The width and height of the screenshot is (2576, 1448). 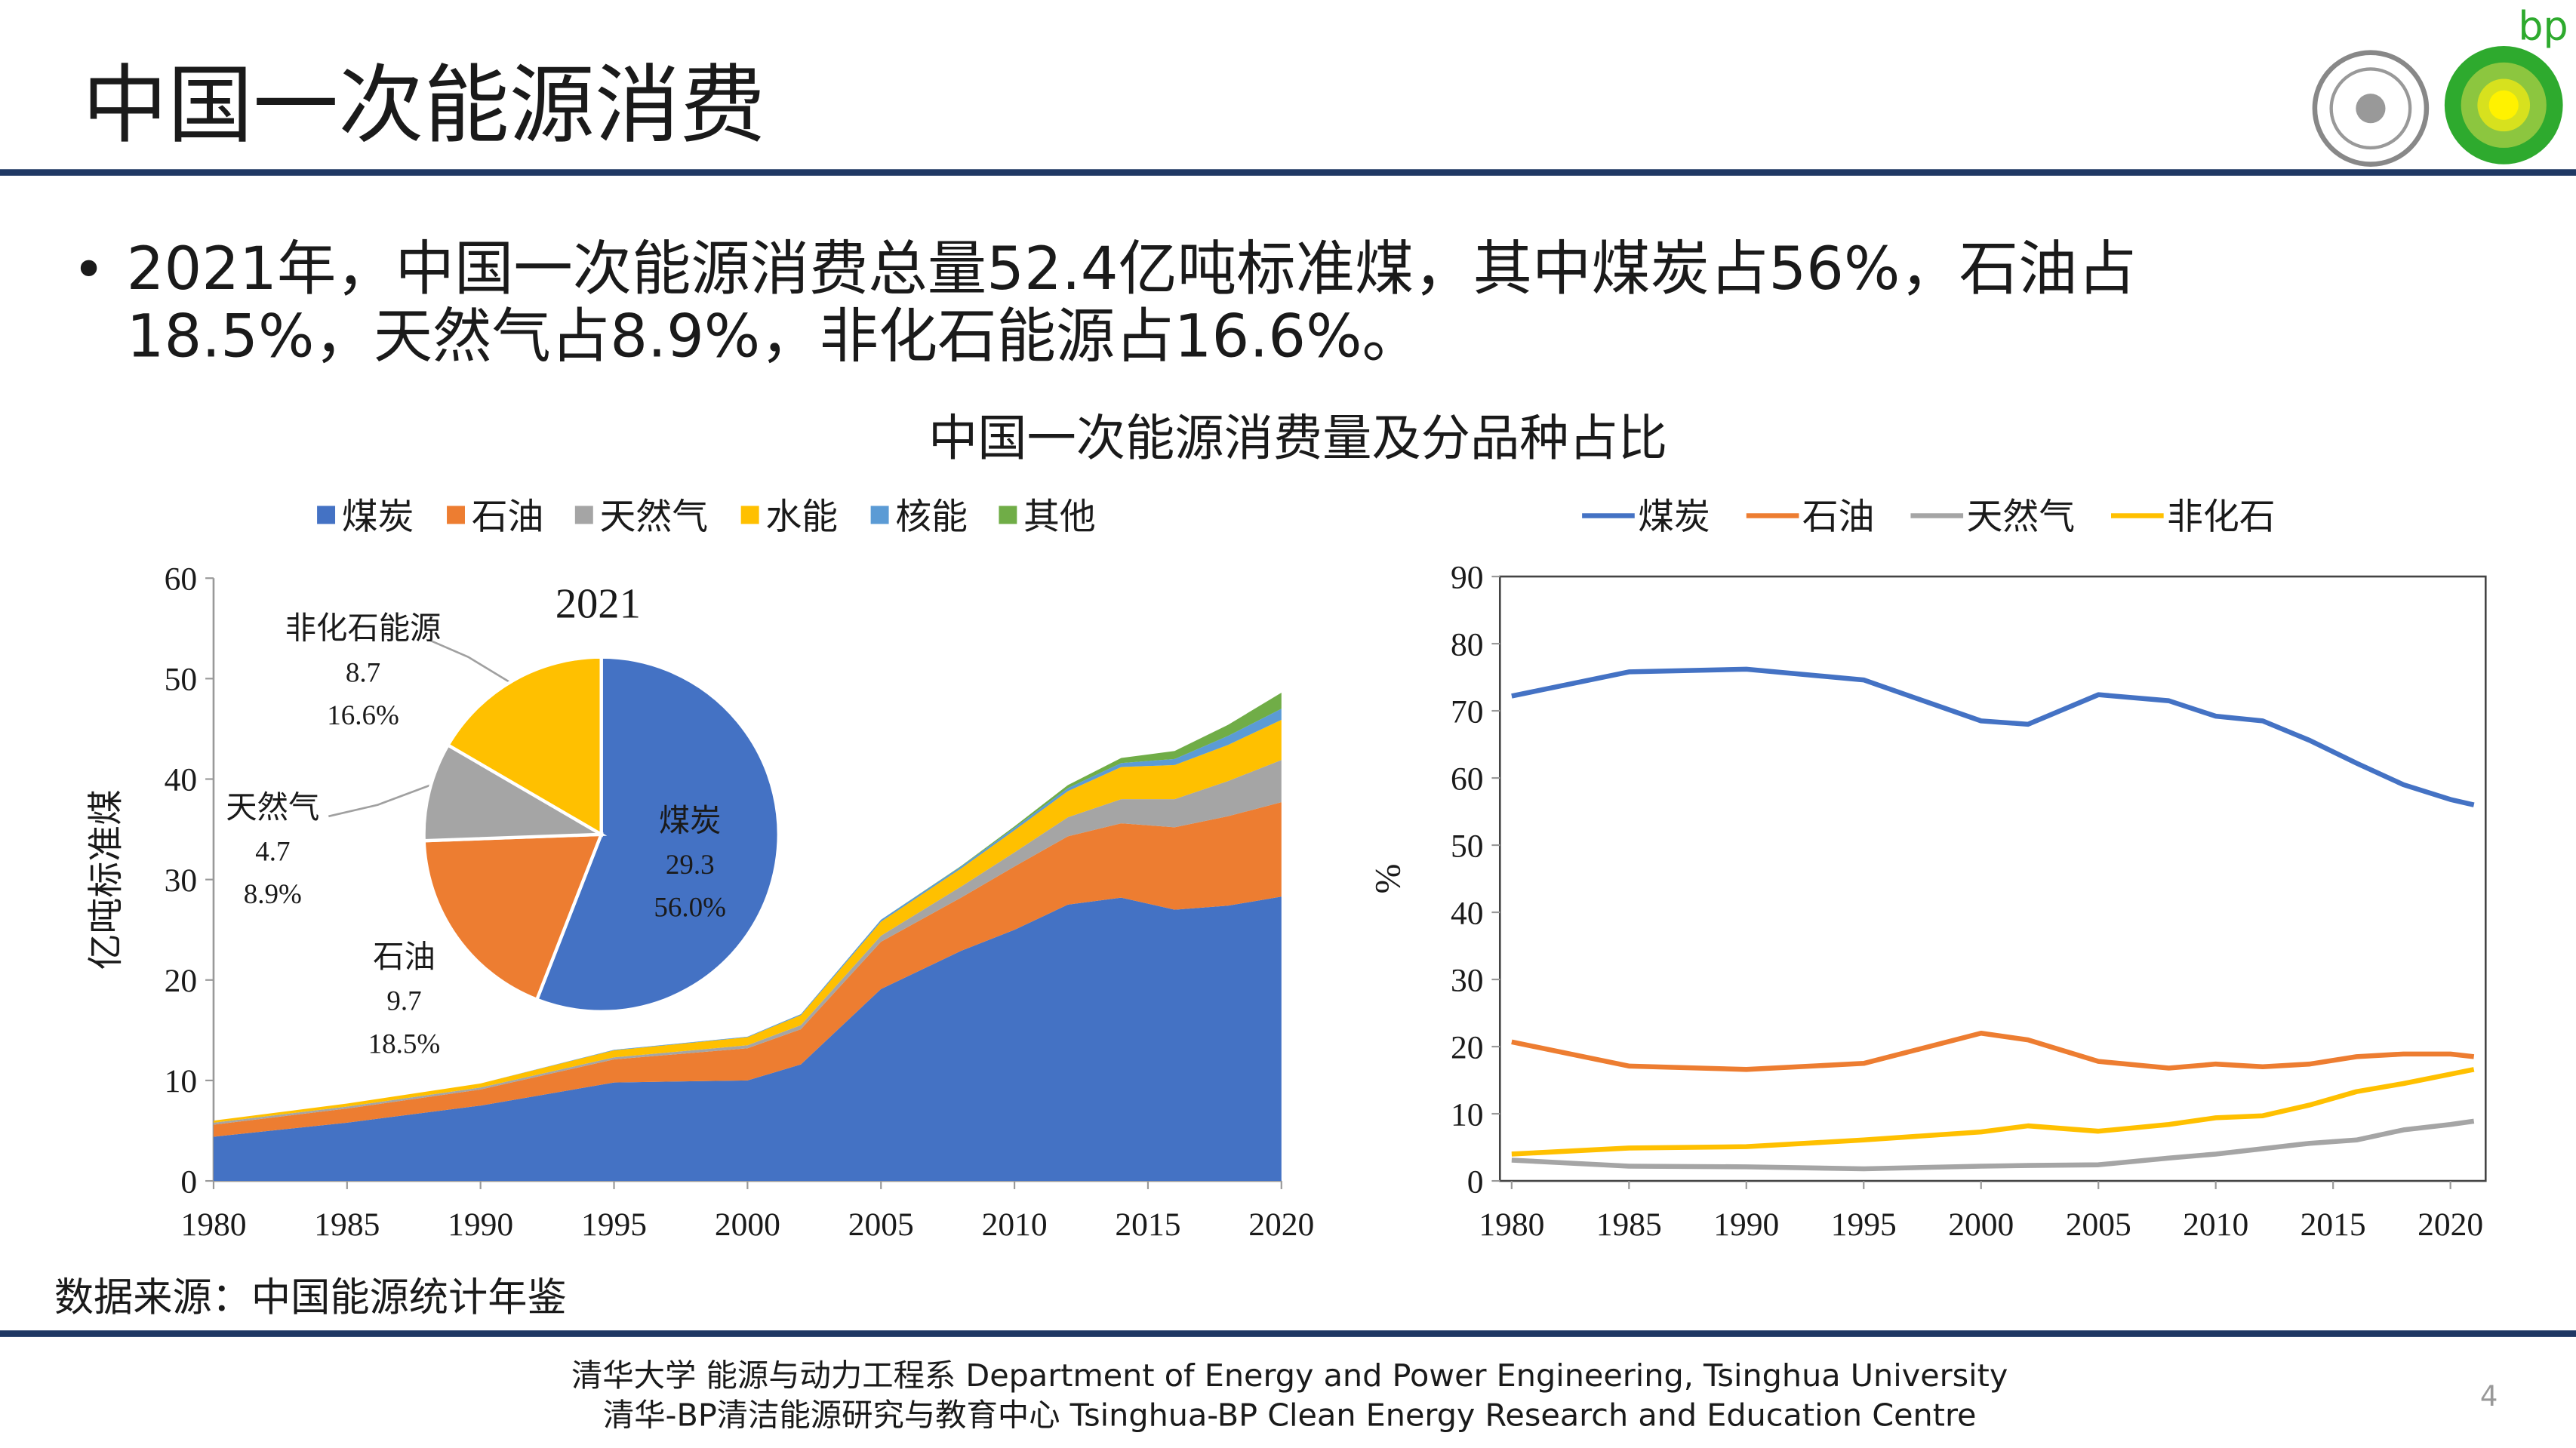 What do you see at coordinates (1467, 644) in the screenshot?
I see `y-tick-label: 80` at bounding box center [1467, 644].